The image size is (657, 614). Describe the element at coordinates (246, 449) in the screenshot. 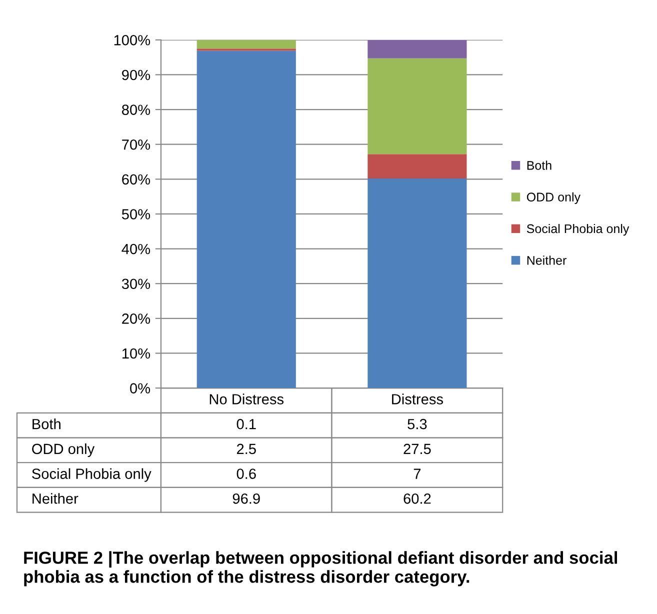

I see `data-label: 2.5` at that location.